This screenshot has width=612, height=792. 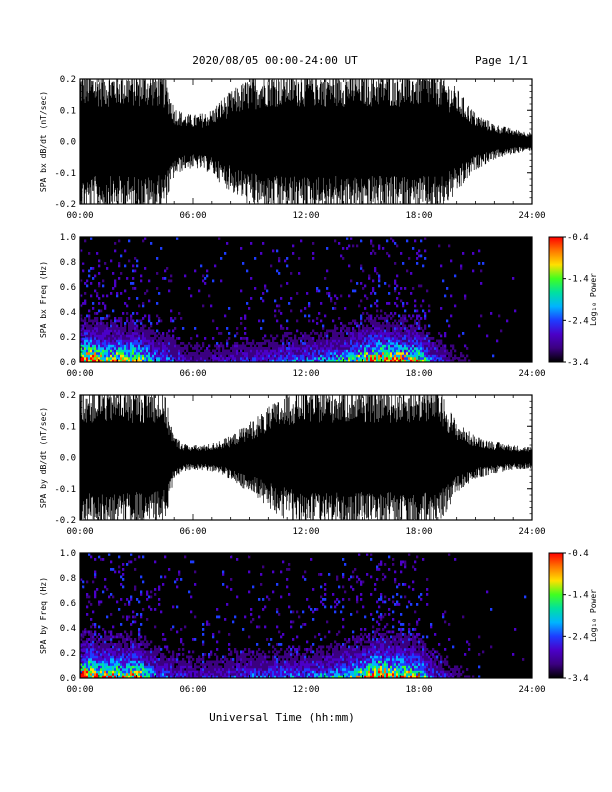 I want to click on y-tick-label: -0.1, so click(x=65, y=490).